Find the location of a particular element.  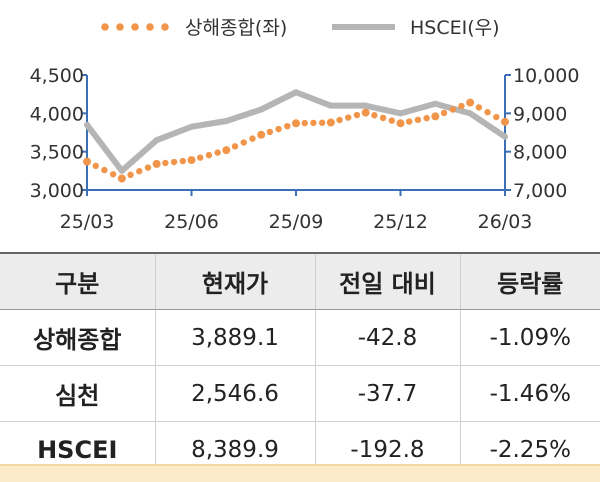

bottom-strip is located at coordinates (300, 473).